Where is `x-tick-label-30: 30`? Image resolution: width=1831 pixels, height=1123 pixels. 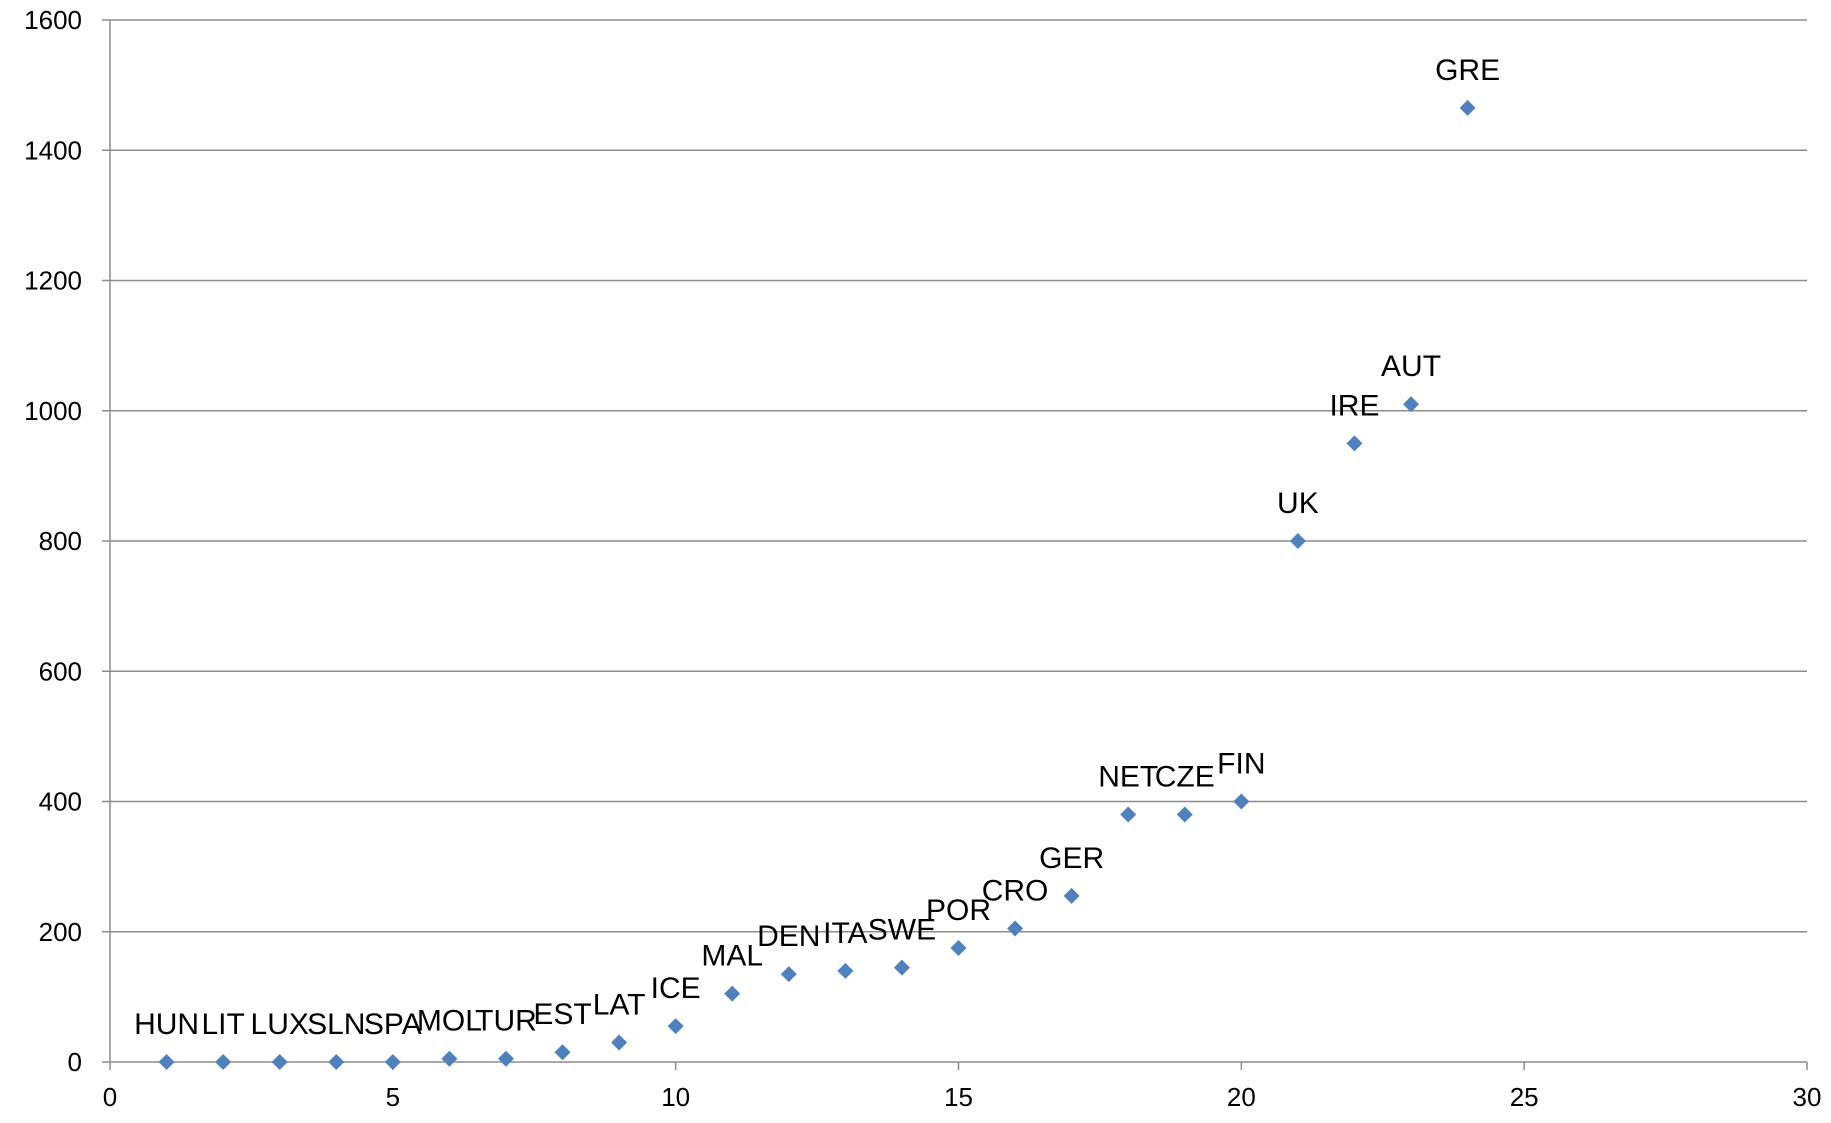 x-tick-label-30: 30 is located at coordinates (1807, 1097).